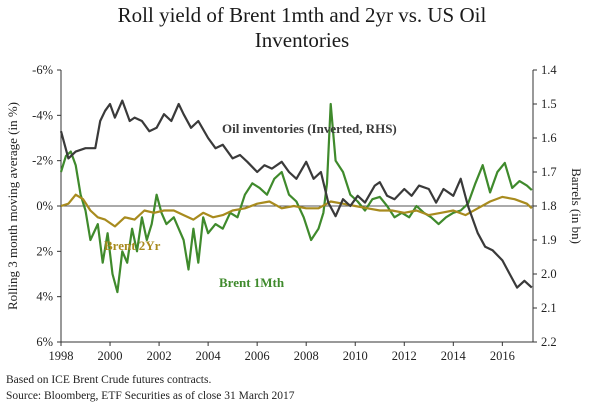 Image resolution: width=604 pixels, height=405 pixels. Describe the element at coordinates (355, 356) in the screenshot. I see `x-tick-label: 2010` at that location.